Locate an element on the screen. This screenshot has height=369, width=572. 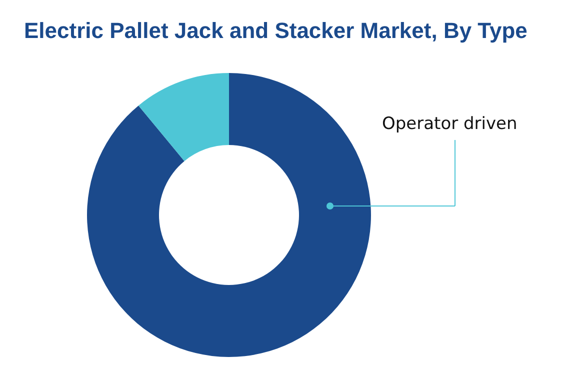
donut-slice is located at coordinates (183, 117).